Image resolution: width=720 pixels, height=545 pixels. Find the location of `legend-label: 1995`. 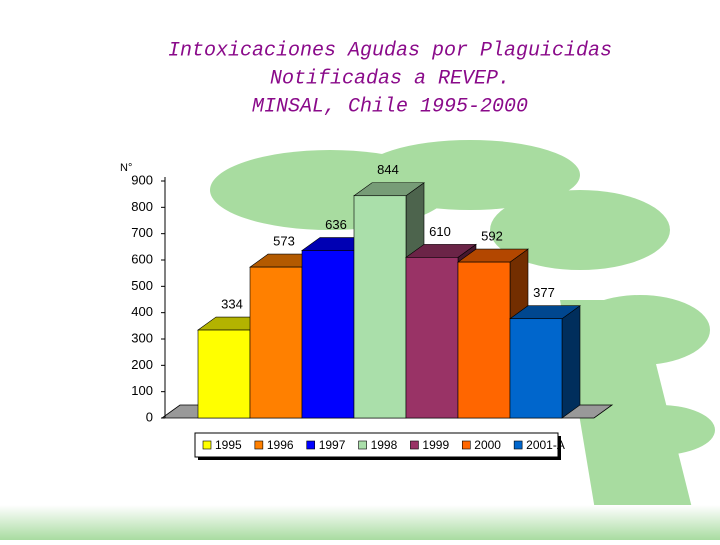

legend-label: 1995 is located at coordinates (228, 445).